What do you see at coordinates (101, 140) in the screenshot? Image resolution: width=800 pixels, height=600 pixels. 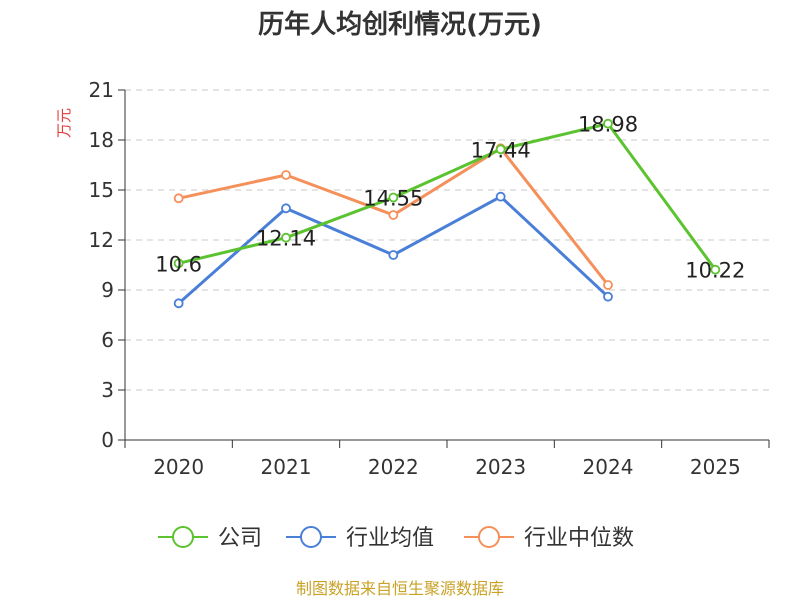 I see `y-tick-label: 18` at bounding box center [101, 140].